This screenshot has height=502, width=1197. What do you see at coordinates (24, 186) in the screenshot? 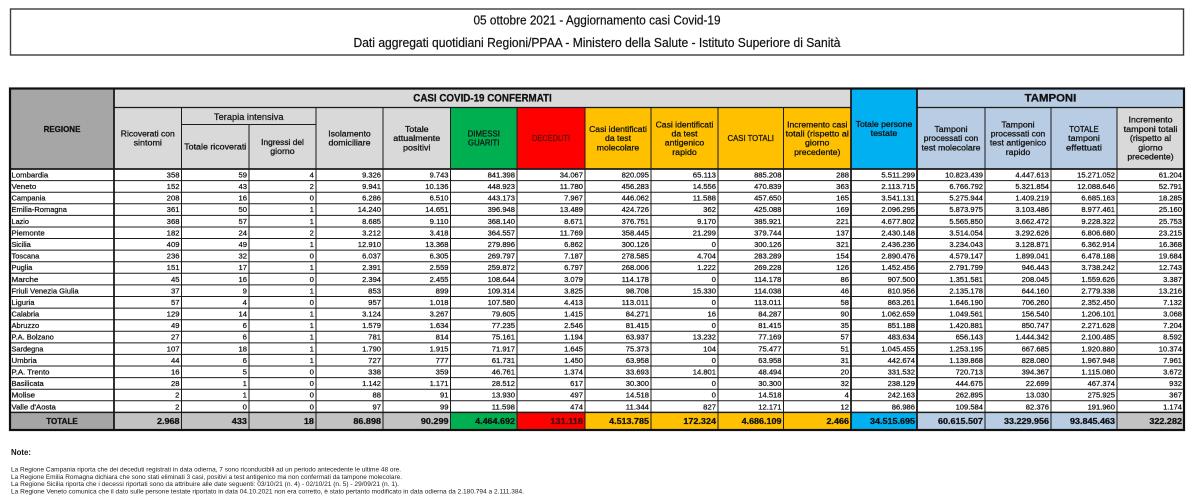
I see `svg-text: Veneto` at bounding box center [24, 186].